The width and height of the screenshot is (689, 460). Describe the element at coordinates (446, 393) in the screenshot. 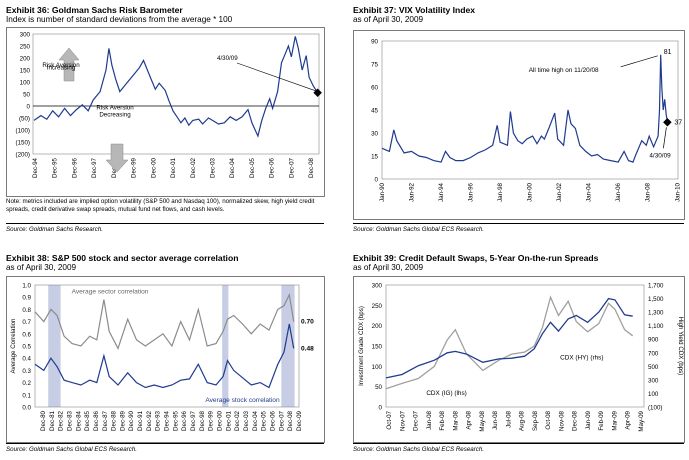

I see `series-label: CDX (IG) (lhs)` at that location.